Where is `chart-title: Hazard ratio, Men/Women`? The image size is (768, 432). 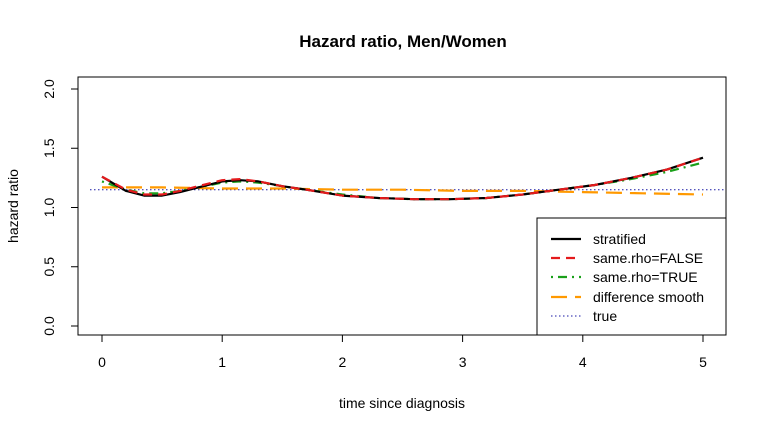
chart-title: Hazard ratio, Men/Women is located at coordinates (403, 41).